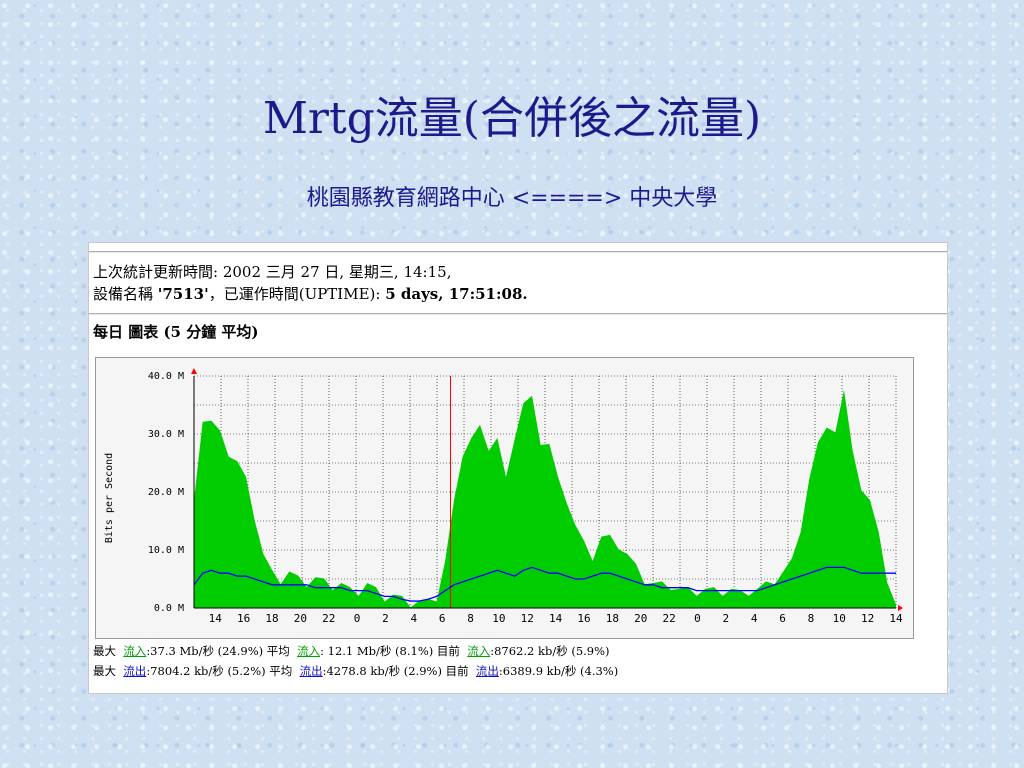 This screenshot has width=1024, height=768. What do you see at coordinates (166, 434) in the screenshot?
I see `y-tick-label: 30.0 M` at bounding box center [166, 434].